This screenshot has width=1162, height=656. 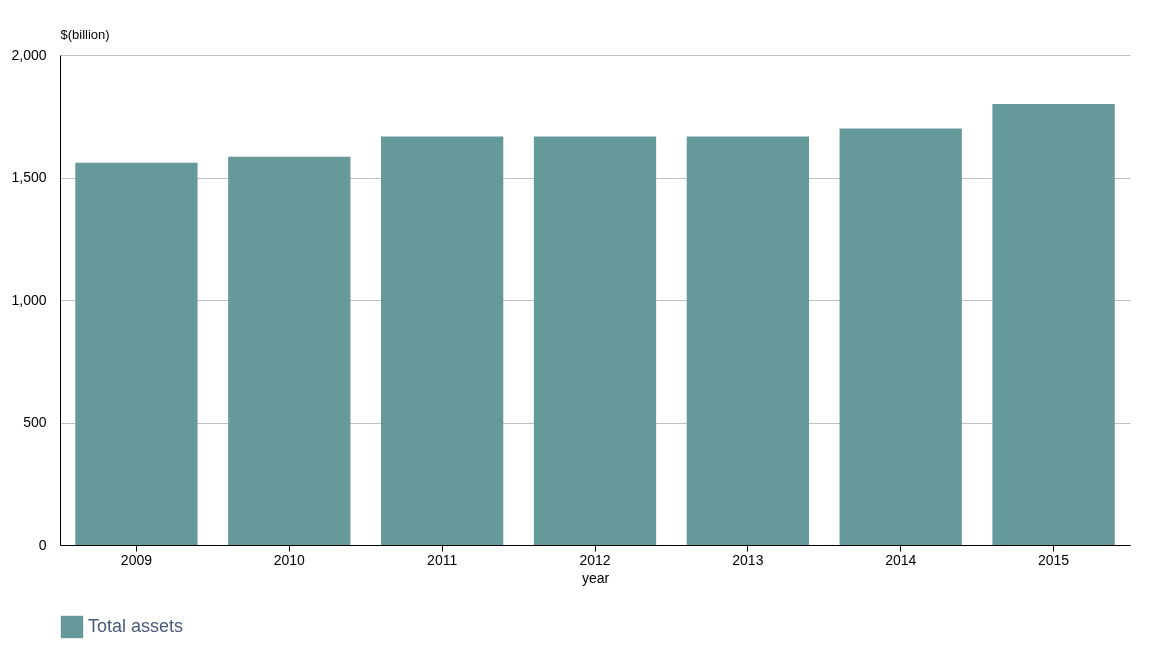 I want to click on legend-label: Total assets, so click(x=136, y=626).